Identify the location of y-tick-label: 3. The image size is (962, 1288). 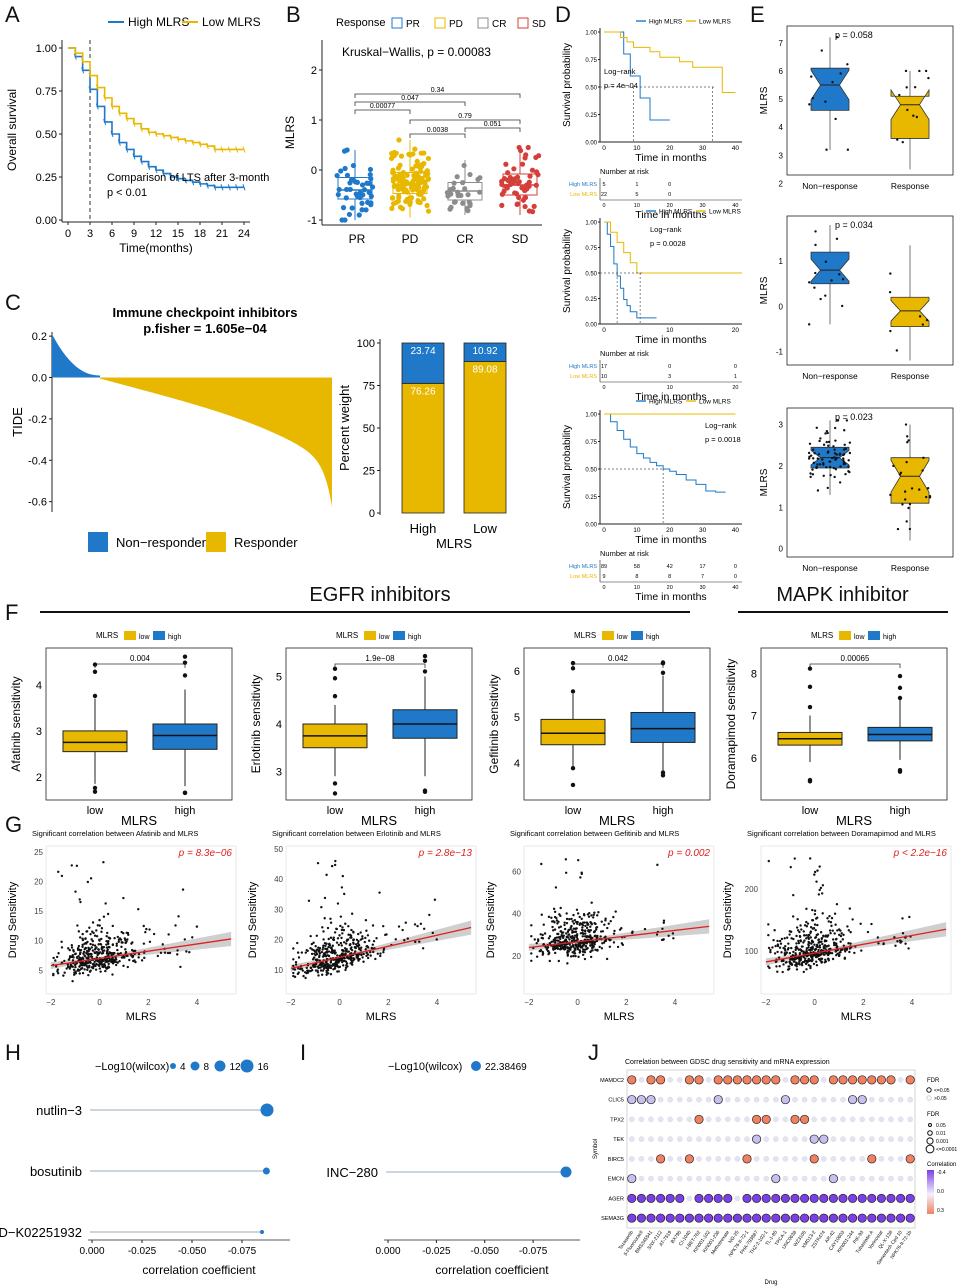
(781, 425).